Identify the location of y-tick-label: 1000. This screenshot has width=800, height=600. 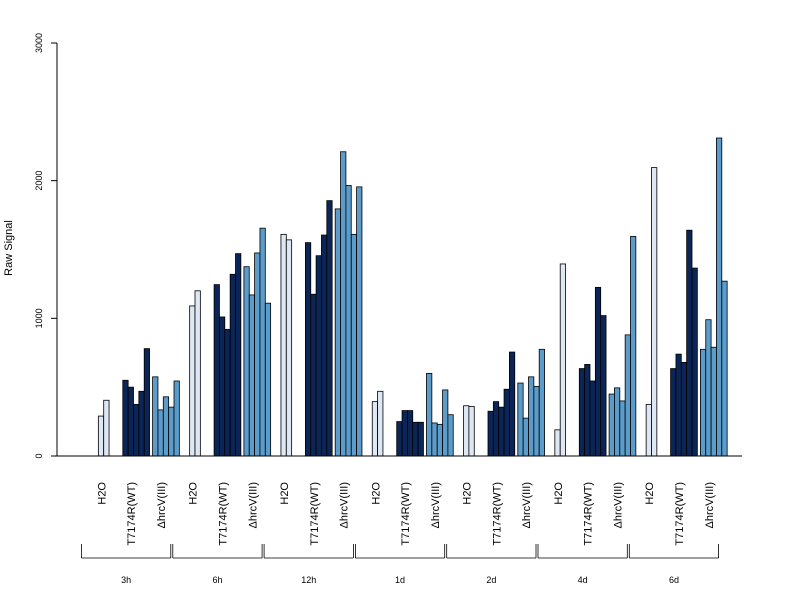
(39, 318).